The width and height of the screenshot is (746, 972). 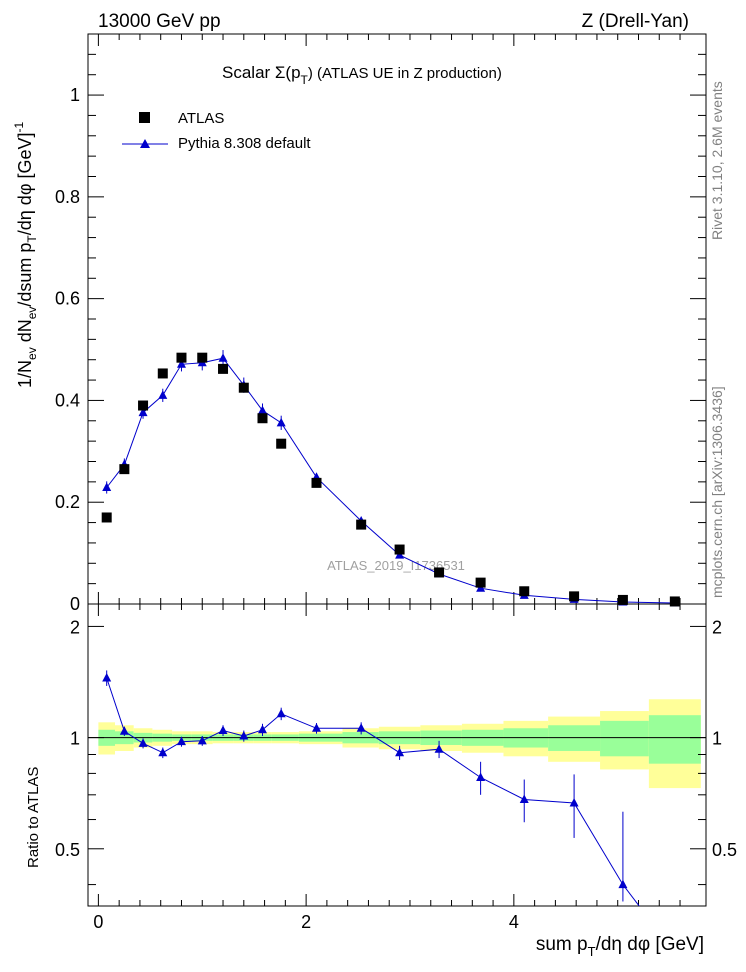 I want to click on plot-title: Scalar Σ(pT) (ATLAS UE in Z production), so click(x=362, y=75).